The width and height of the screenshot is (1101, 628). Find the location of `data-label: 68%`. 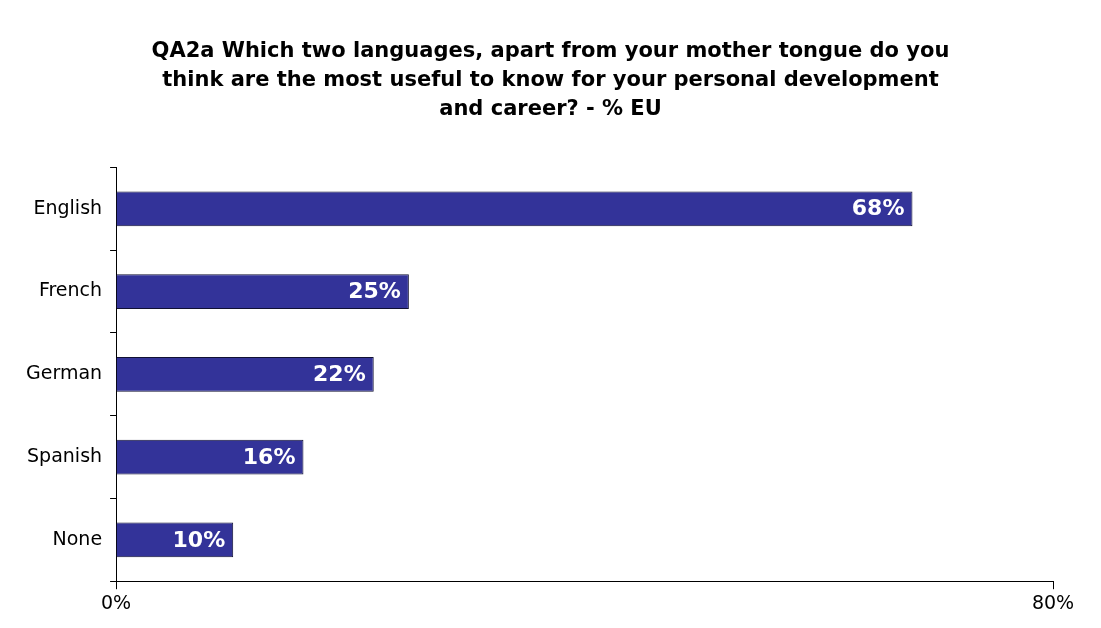

data-label: 68% is located at coordinates (878, 208).